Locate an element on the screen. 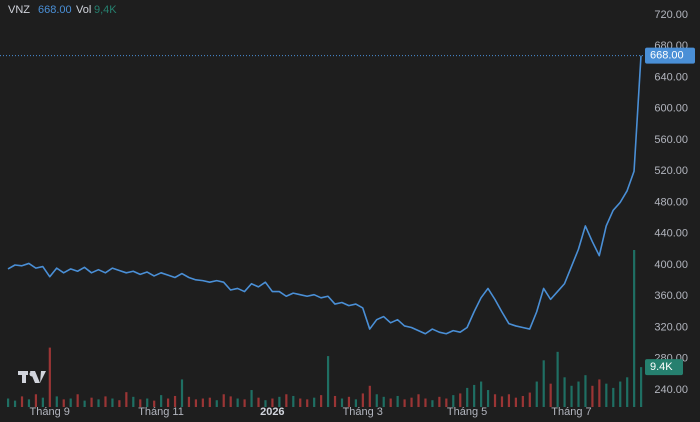 Image resolution: width=700 pixels, height=422 pixels. y-tick-label: 600.00 is located at coordinates (671, 109).